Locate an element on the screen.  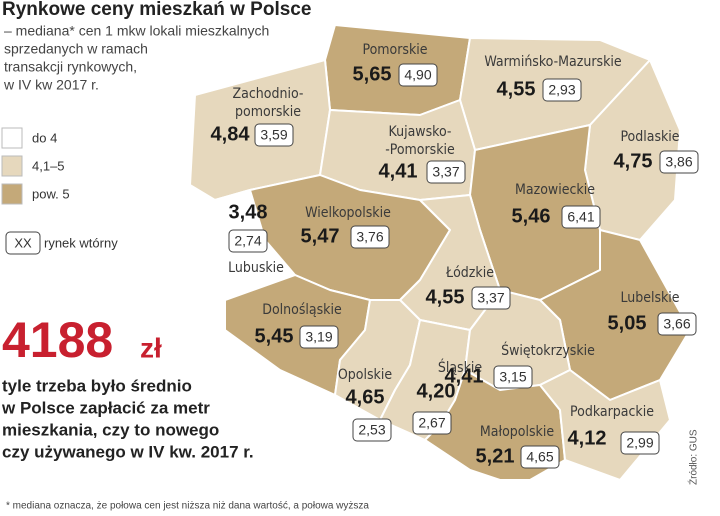
region-value: 5,65 is located at coordinates (372, 74).